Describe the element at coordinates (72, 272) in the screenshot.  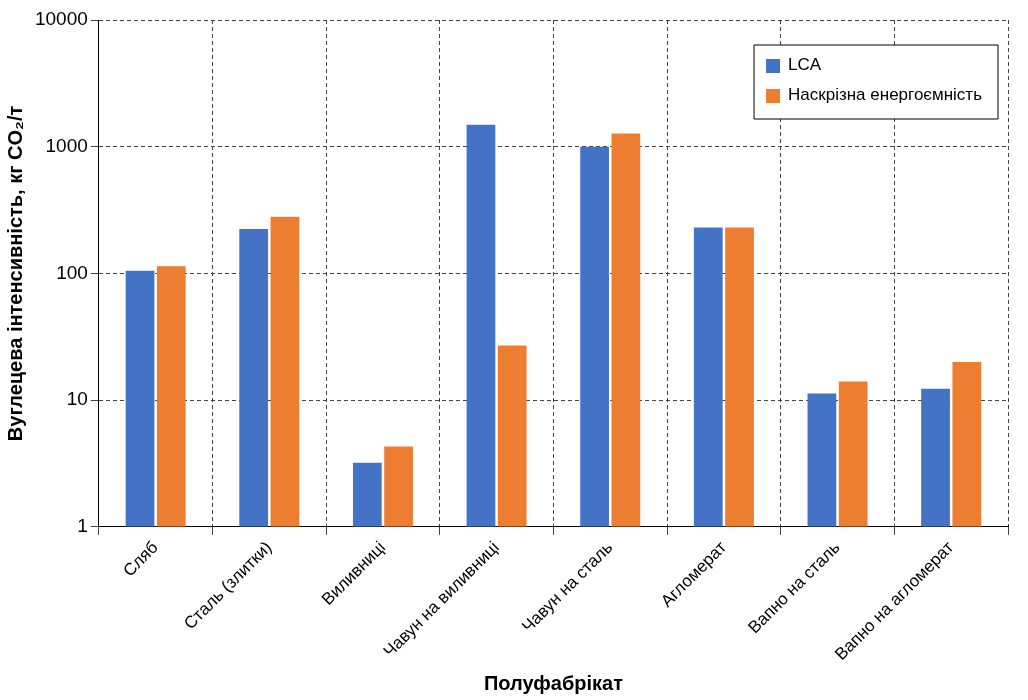
I see `y-tick-label: 100` at that location.